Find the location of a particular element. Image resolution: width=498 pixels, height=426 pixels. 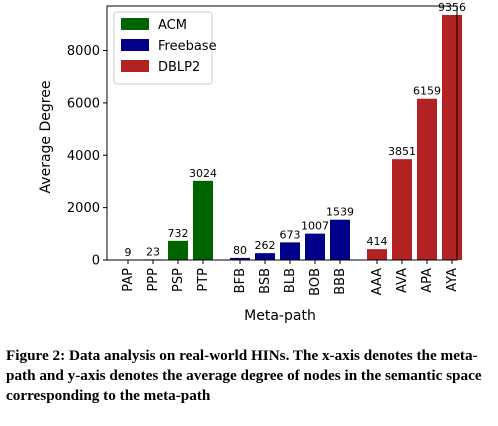

bar-ptp is located at coordinates (203, 220).